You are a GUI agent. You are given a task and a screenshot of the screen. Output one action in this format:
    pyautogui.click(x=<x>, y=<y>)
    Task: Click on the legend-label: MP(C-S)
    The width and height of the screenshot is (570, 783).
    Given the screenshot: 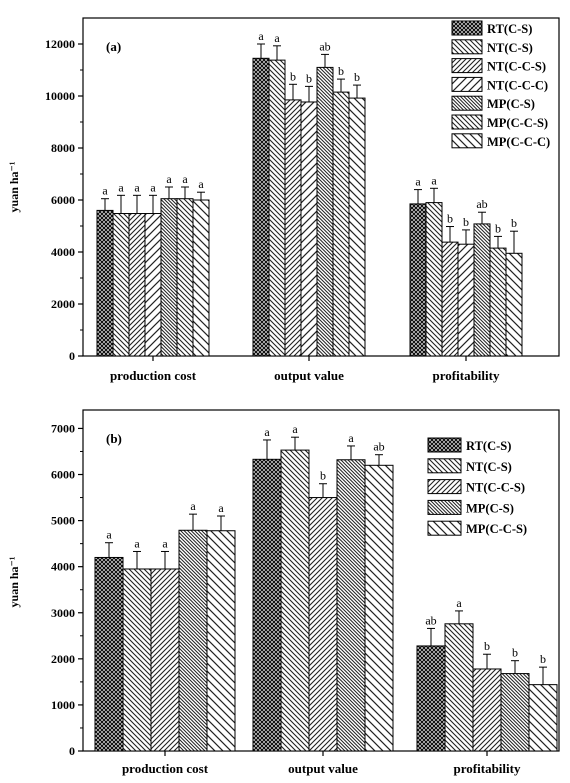 What is the action you would take?
    pyautogui.click(x=511, y=104)
    